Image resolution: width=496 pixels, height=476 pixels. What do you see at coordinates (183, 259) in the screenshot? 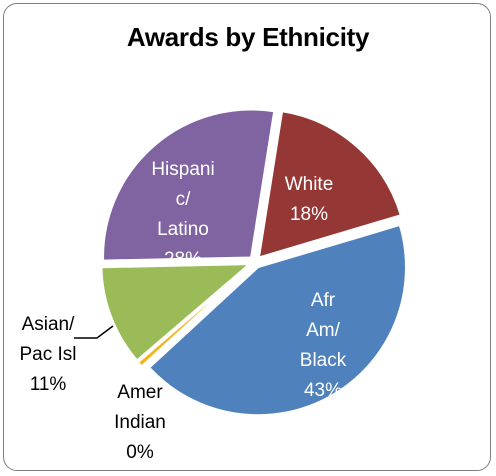
I see `slice-percent: 28%` at bounding box center [183, 259].